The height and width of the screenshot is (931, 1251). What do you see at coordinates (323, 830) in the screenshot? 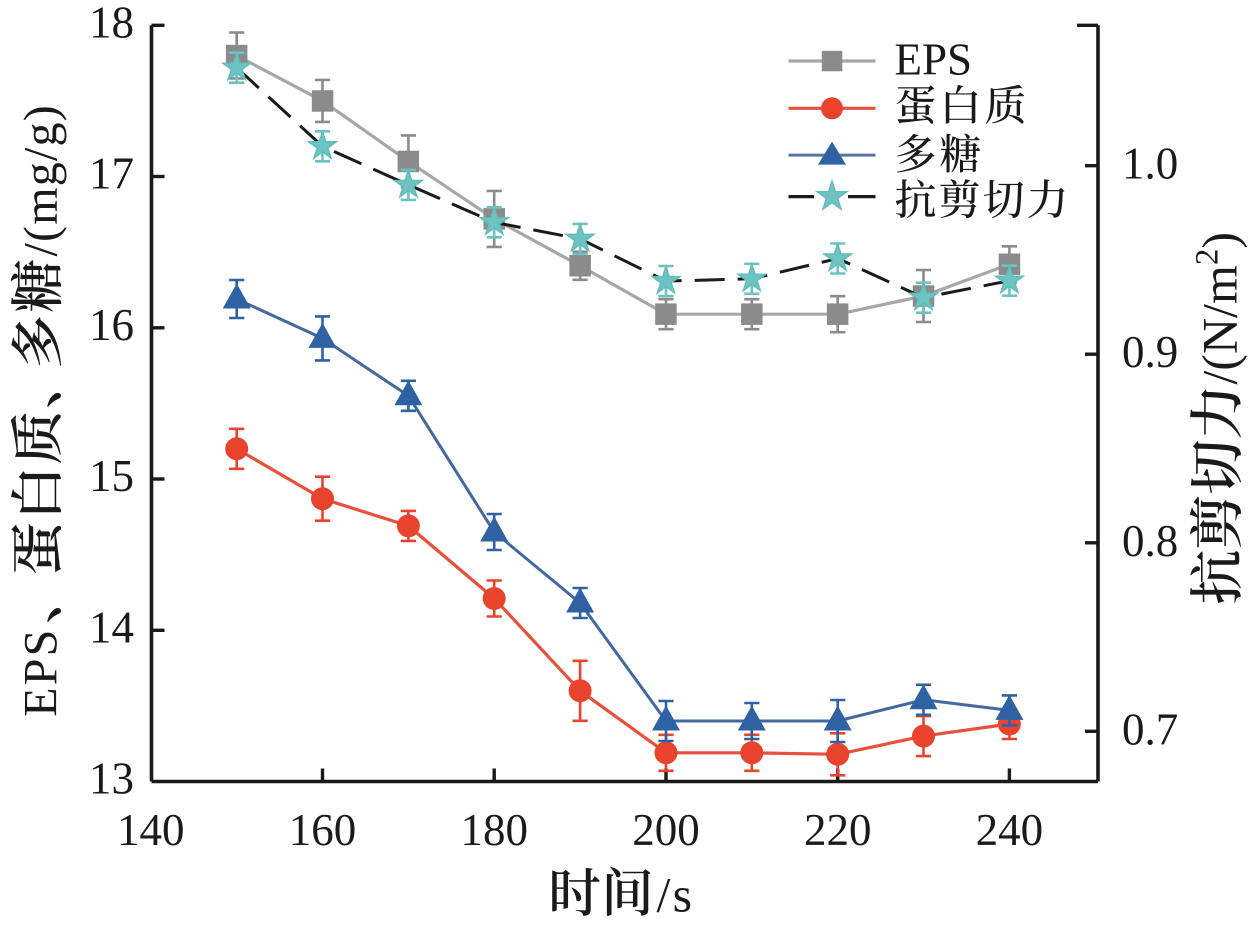
I see `svg-text: 160` at bounding box center [323, 830].